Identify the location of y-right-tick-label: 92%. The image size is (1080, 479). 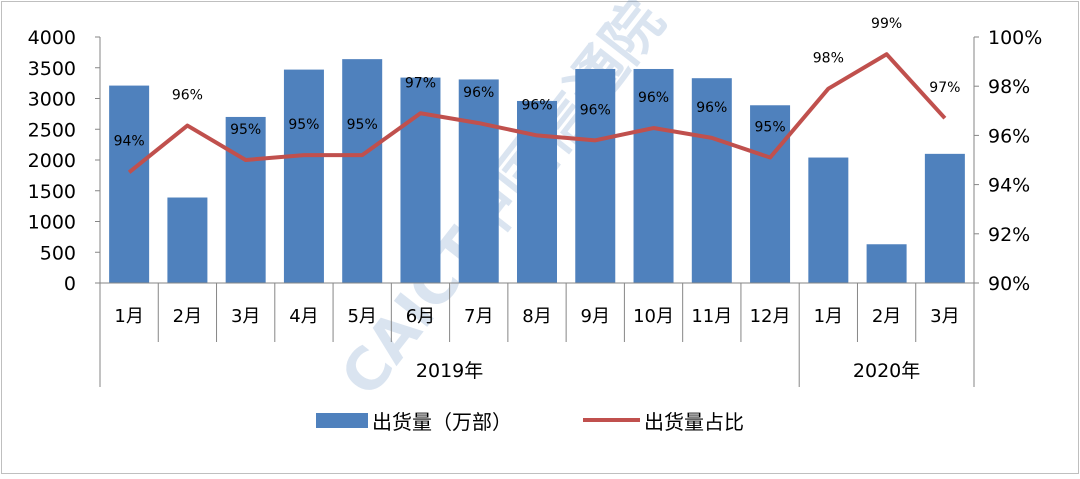
(1009, 235).